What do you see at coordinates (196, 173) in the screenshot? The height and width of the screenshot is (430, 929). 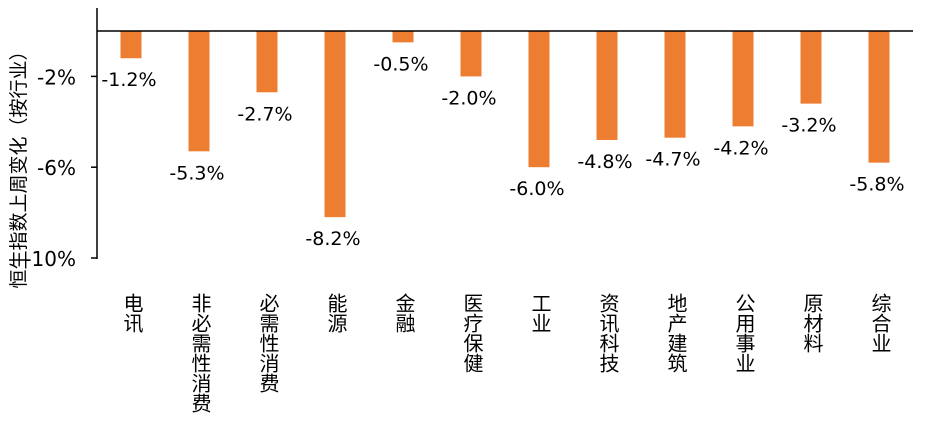 I see `data-label: -5.3%` at bounding box center [196, 173].